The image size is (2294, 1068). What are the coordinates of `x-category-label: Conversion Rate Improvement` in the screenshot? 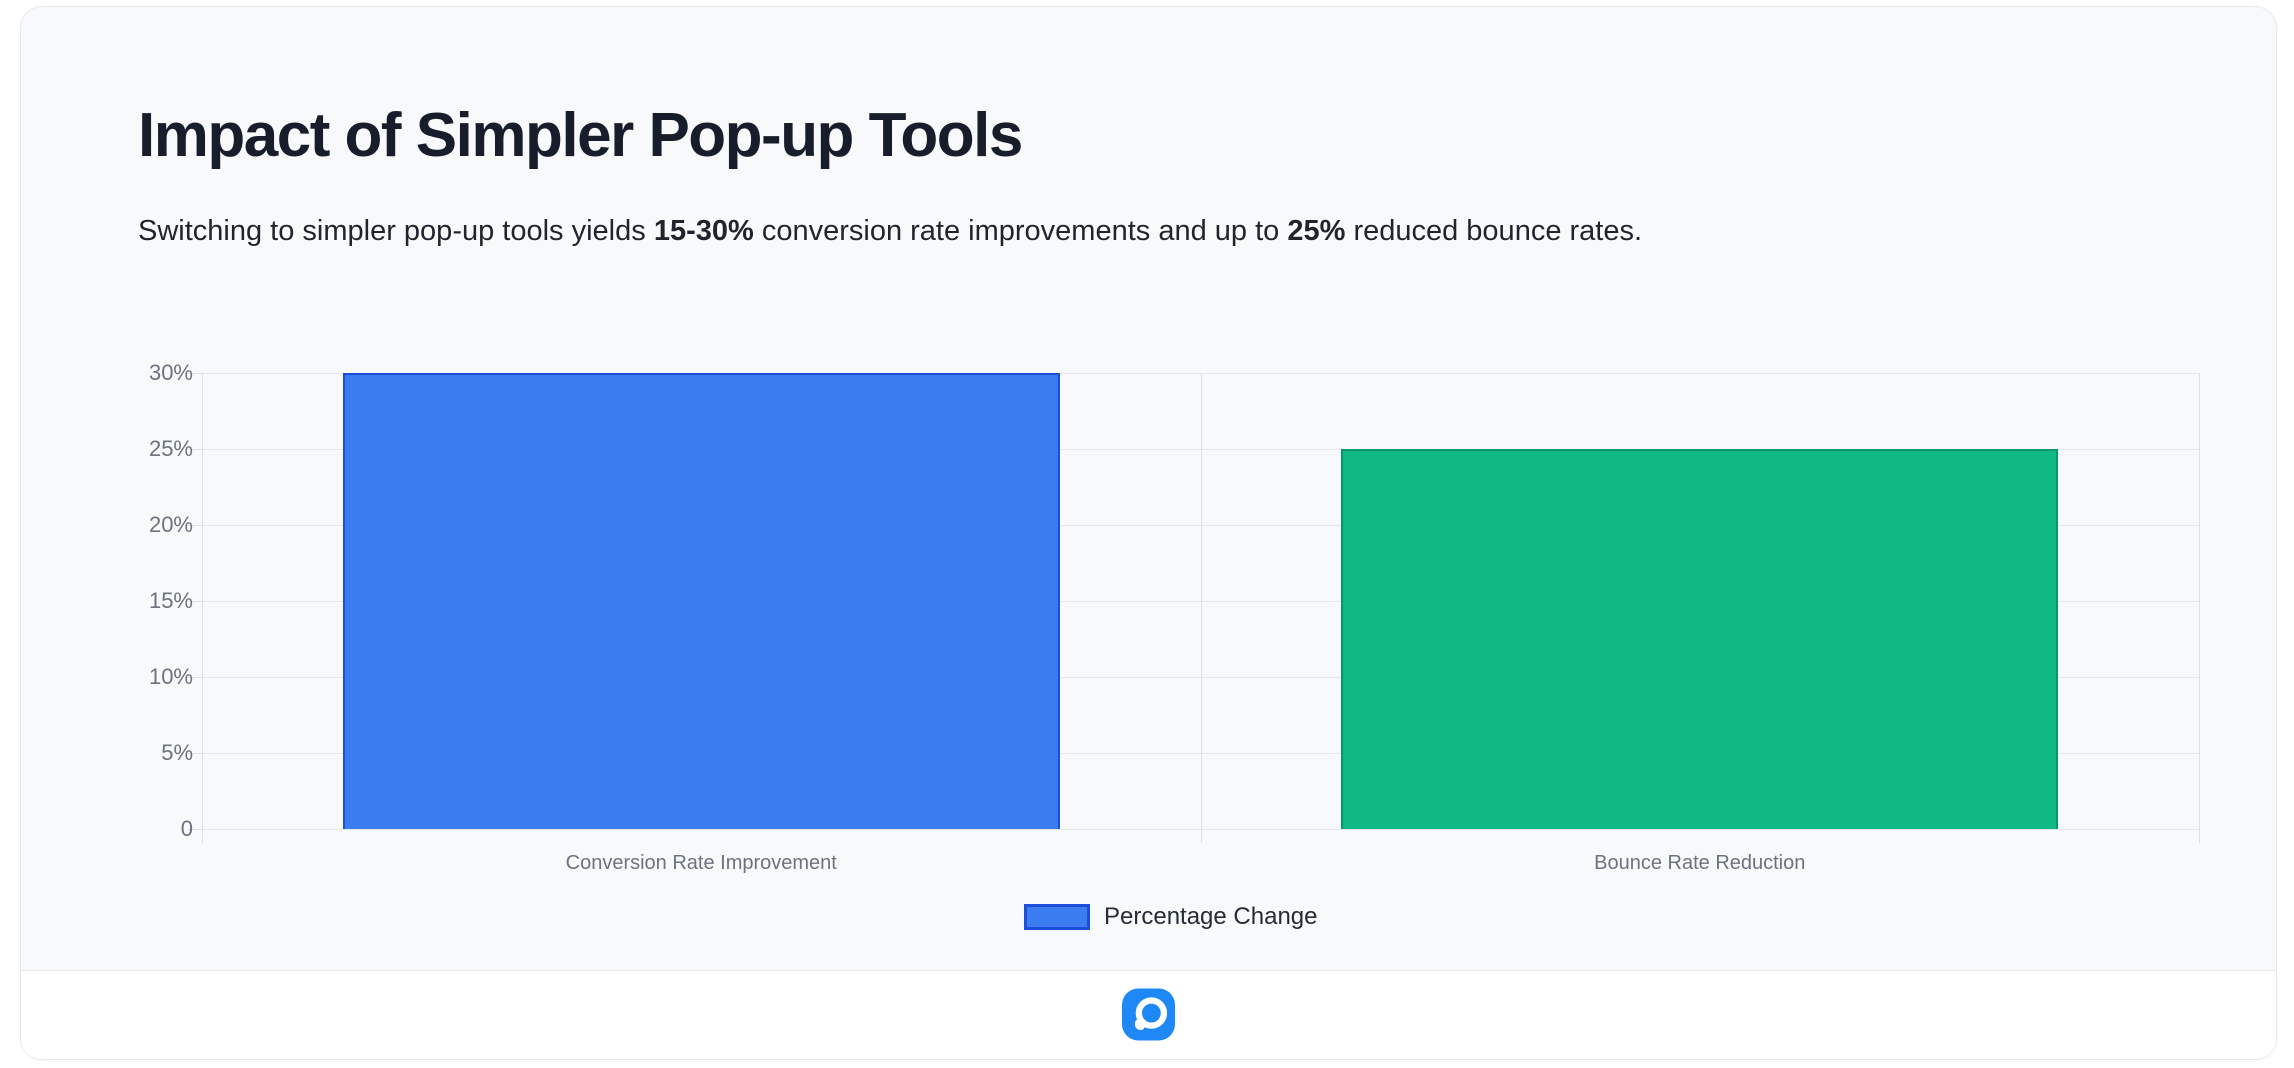 It's located at (701, 863).